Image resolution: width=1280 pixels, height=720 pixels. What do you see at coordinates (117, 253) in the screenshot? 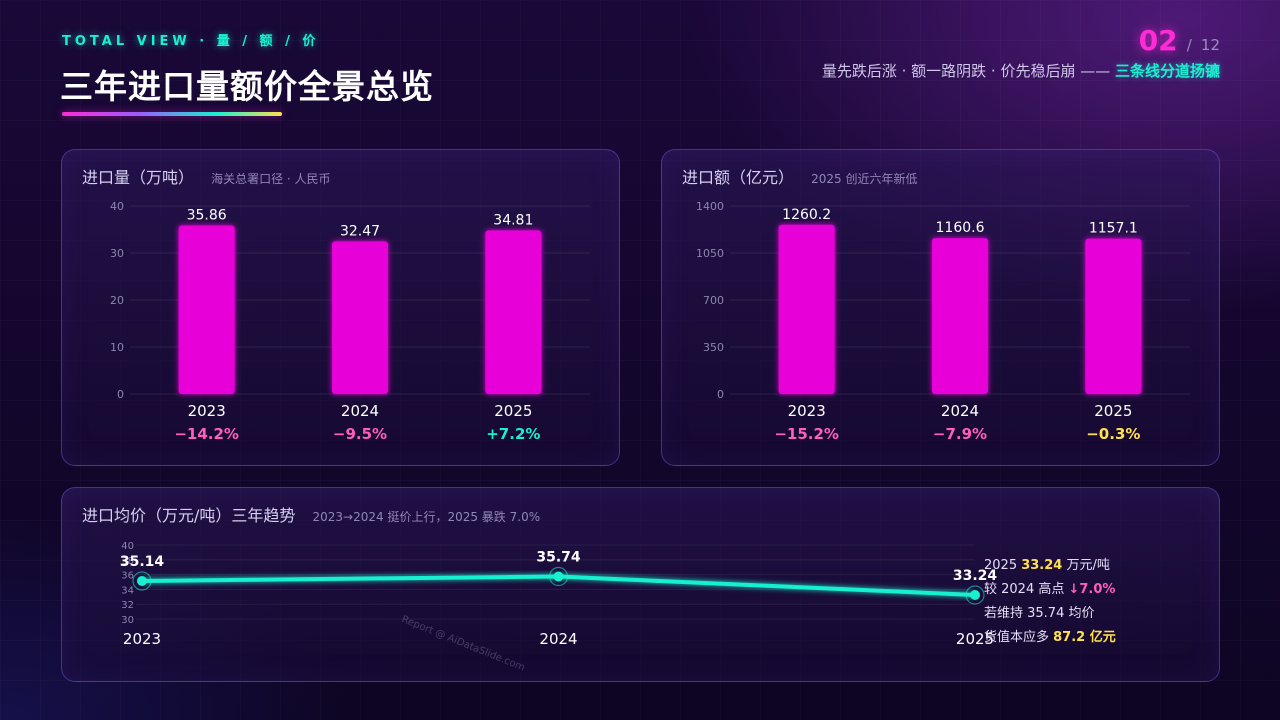
I see `vol-ytick-label: 30` at bounding box center [117, 253].